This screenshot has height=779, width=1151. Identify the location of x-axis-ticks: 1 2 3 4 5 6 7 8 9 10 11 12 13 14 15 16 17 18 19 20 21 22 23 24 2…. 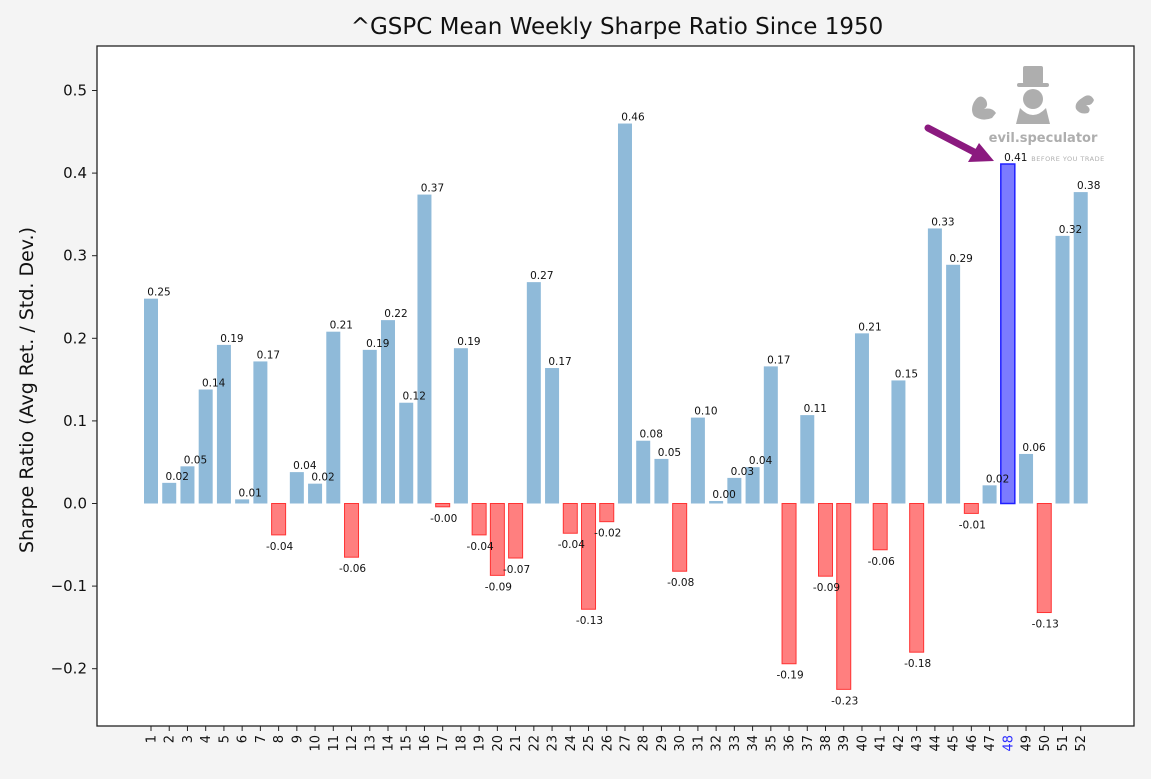
(617, 739).